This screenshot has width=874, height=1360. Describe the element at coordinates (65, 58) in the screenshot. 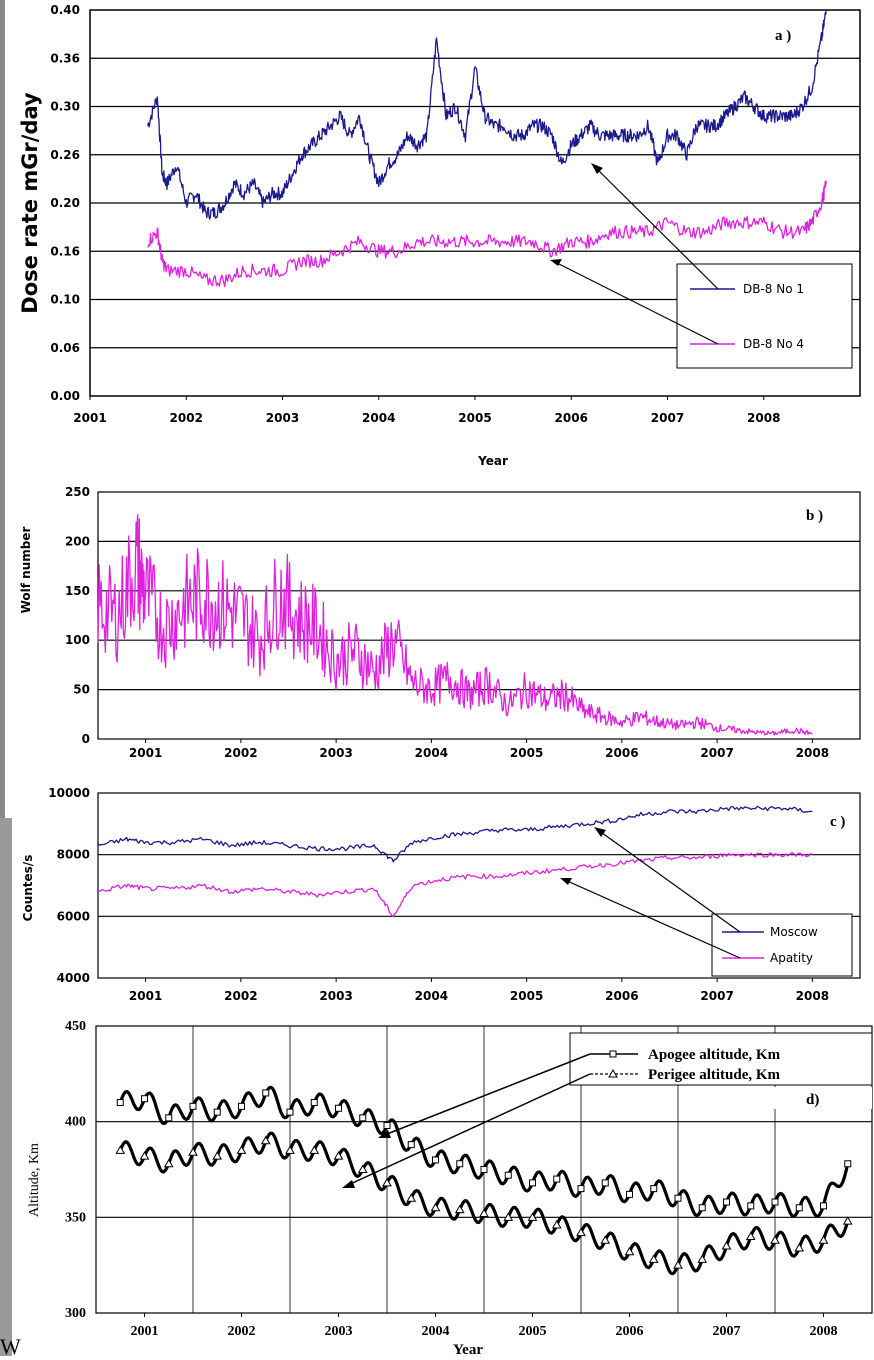

I see `a-y-tick-label: 0.36` at that location.